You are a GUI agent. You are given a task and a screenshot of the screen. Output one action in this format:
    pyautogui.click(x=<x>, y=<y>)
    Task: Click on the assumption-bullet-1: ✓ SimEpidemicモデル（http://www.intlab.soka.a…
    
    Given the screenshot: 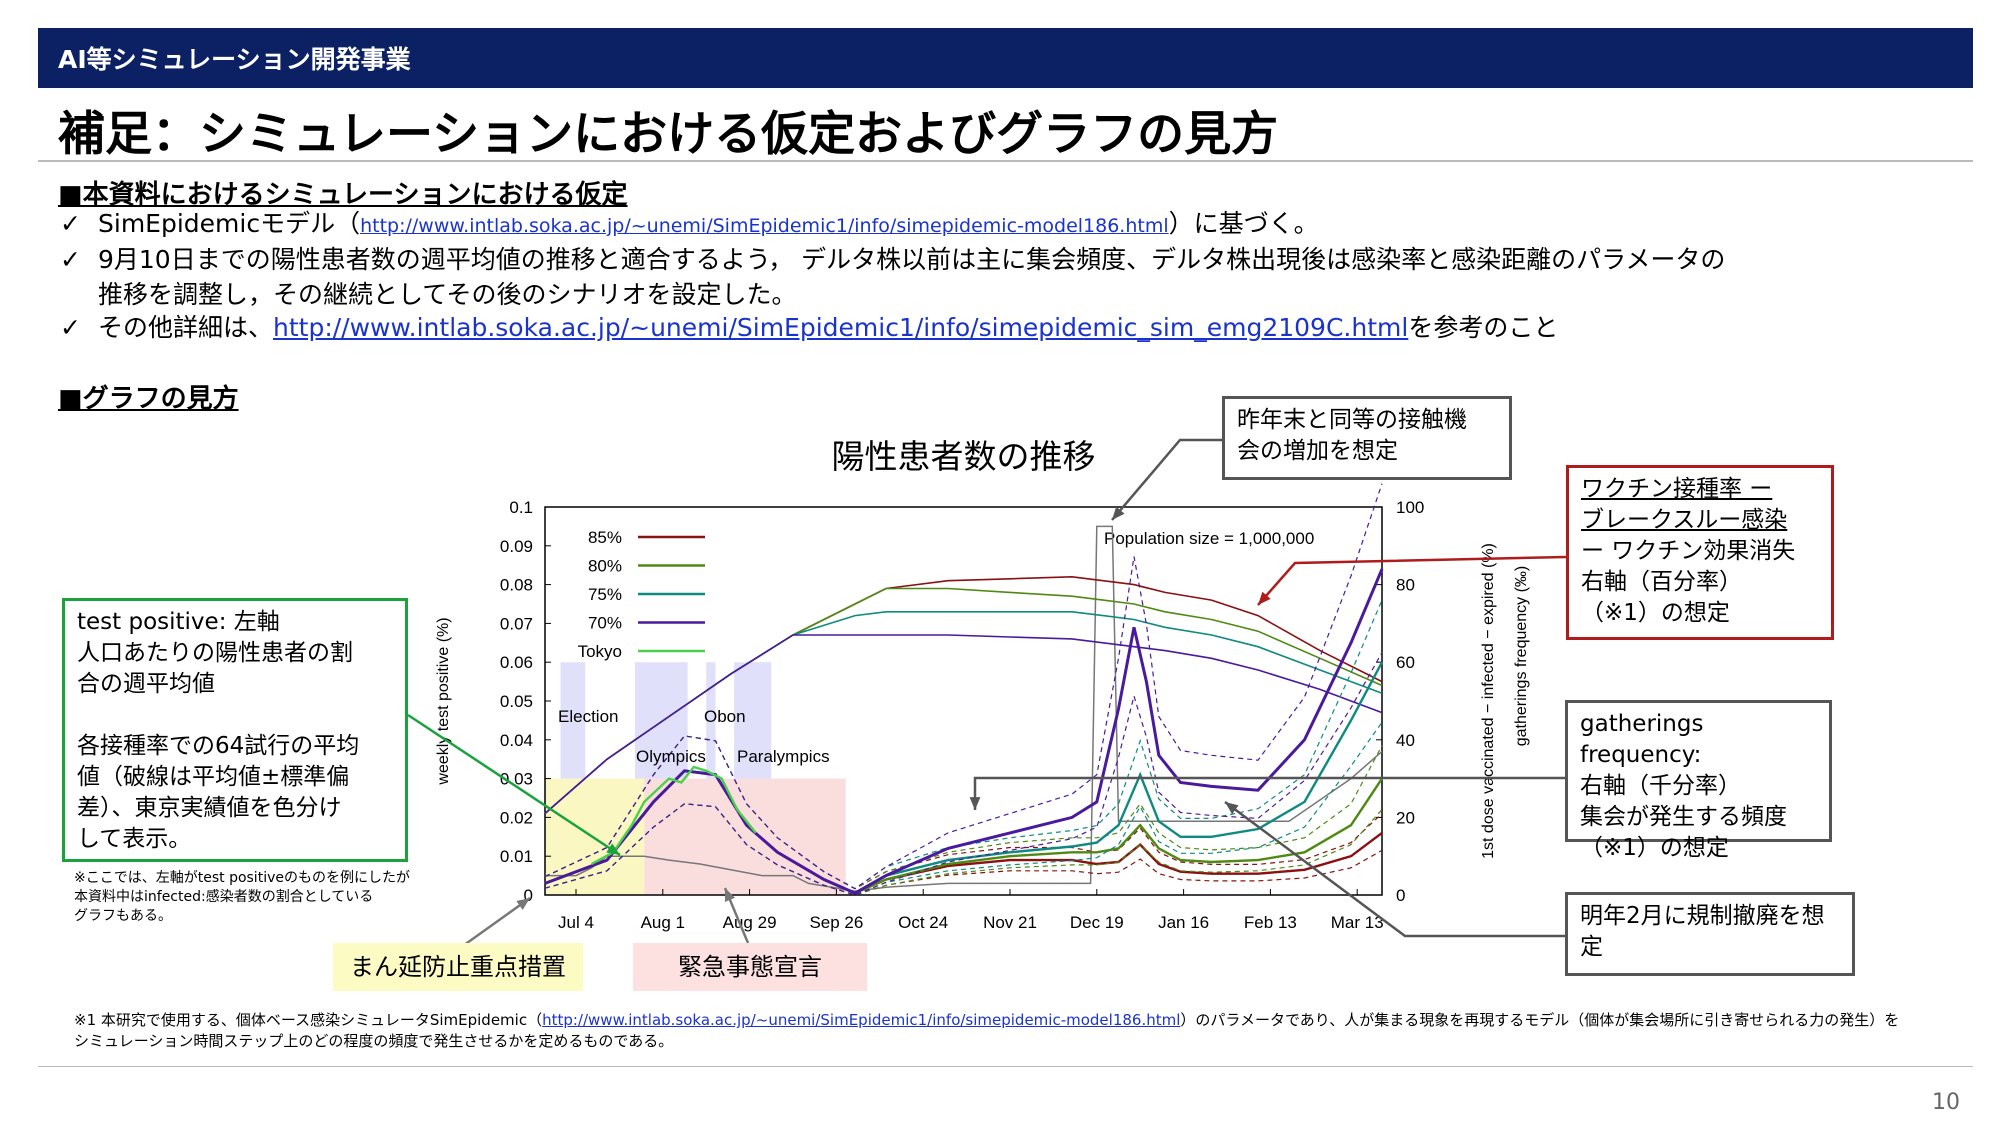 What is the action you would take?
    pyautogui.click(x=689, y=225)
    